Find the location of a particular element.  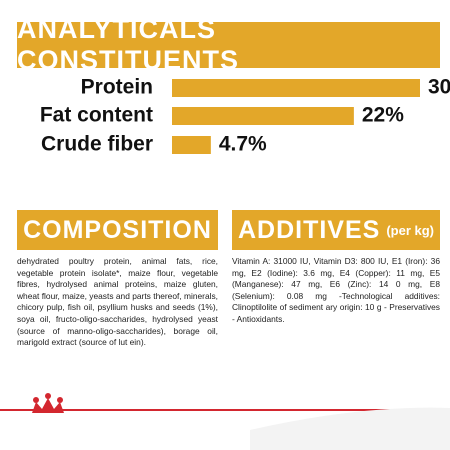

additives-title: ADDITIVES is located at coordinates (309, 229).